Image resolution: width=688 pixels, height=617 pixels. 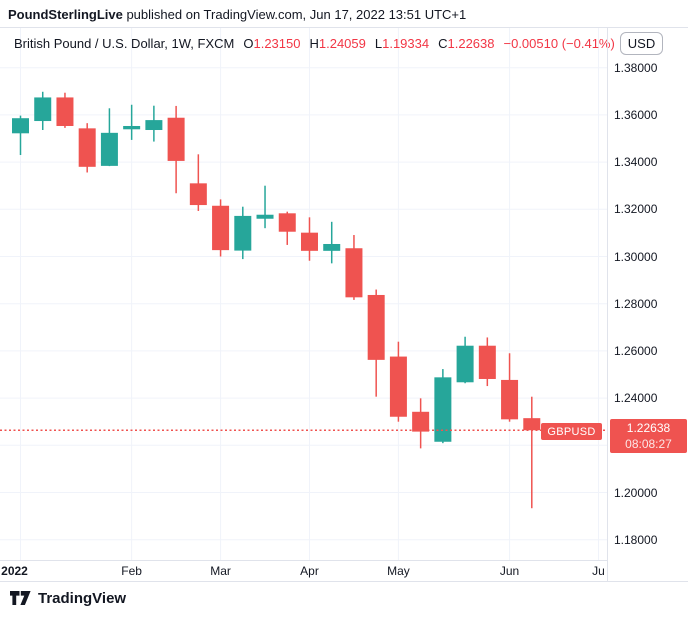 I want to click on tradingview-logo-link: TradingView, so click(x=68, y=598).